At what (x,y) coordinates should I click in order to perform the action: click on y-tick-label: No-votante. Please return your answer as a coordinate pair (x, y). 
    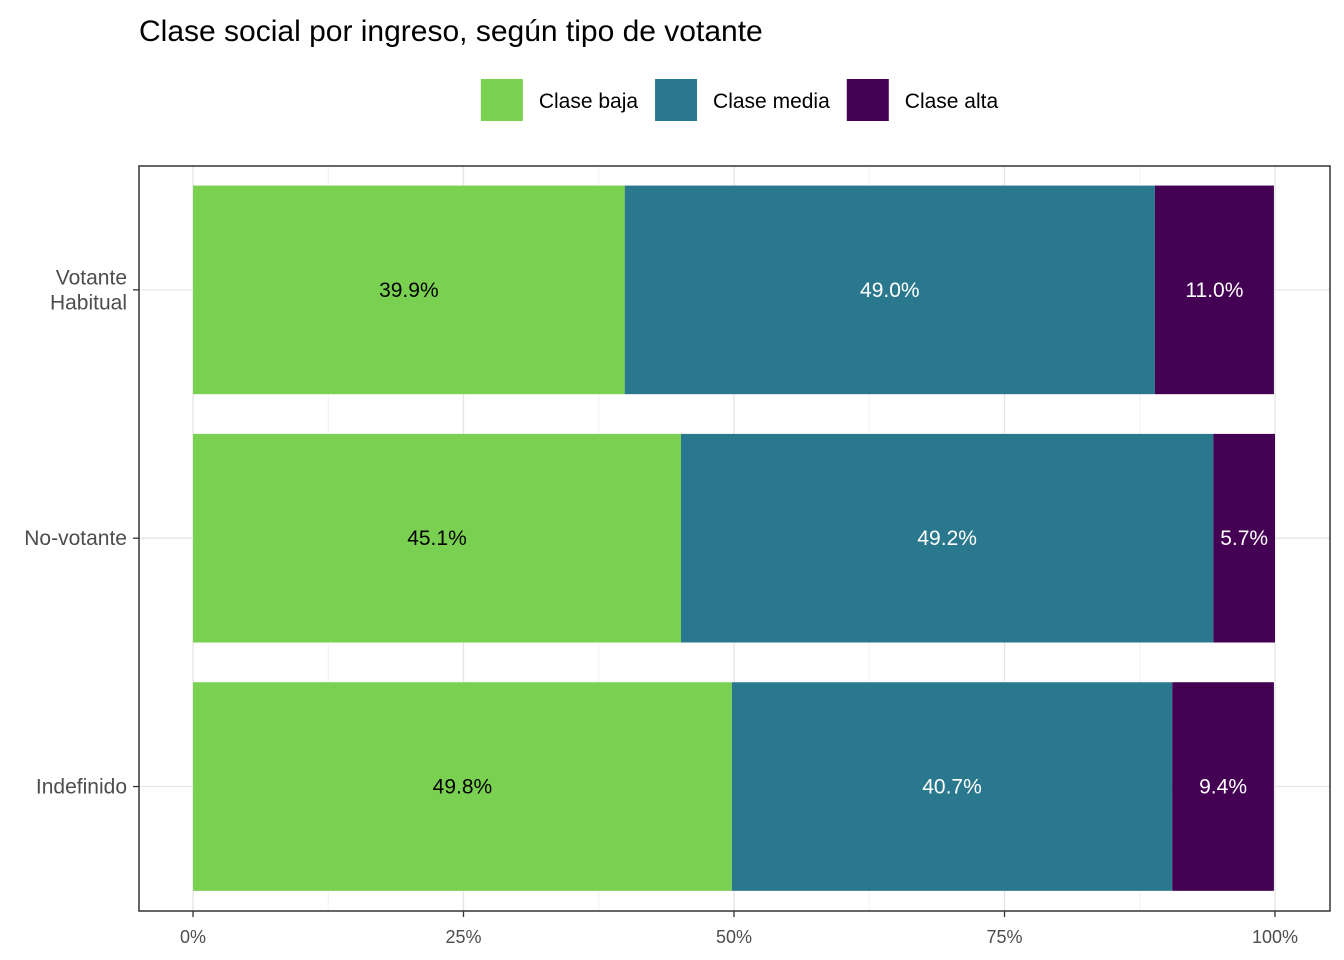
    Looking at the image, I should click on (75, 538).